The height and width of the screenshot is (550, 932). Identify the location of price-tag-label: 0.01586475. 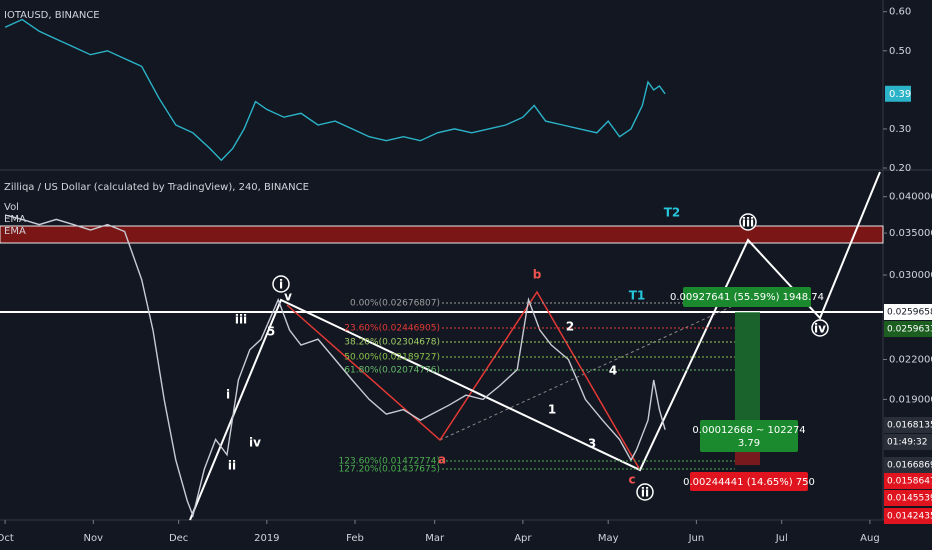
(909, 482).